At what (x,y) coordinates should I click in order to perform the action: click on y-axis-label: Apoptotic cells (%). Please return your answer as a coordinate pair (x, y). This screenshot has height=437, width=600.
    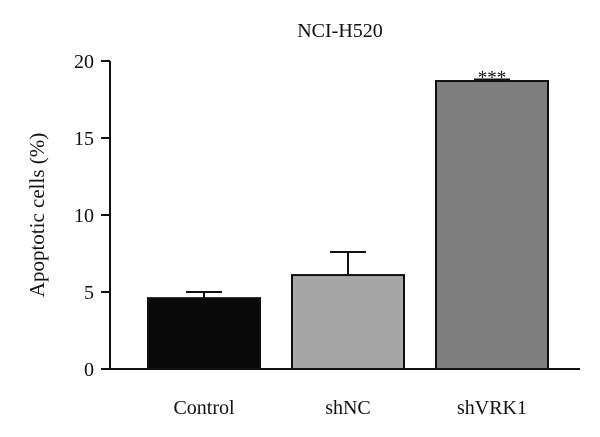
    Looking at the image, I should click on (37, 215).